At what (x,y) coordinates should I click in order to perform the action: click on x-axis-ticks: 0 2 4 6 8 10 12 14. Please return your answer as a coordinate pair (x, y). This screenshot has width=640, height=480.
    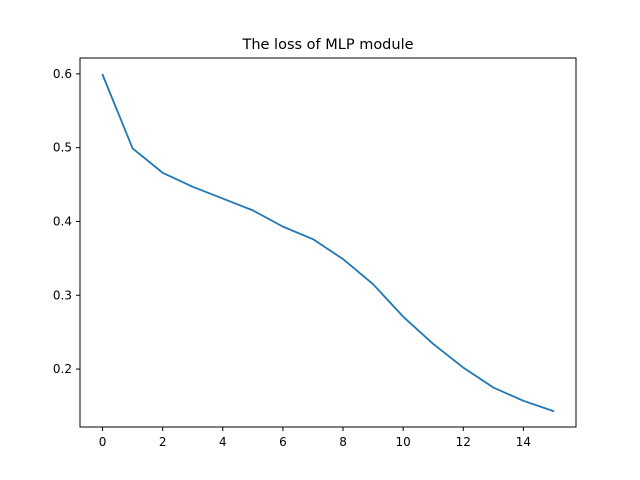
    Looking at the image, I should click on (315, 438).